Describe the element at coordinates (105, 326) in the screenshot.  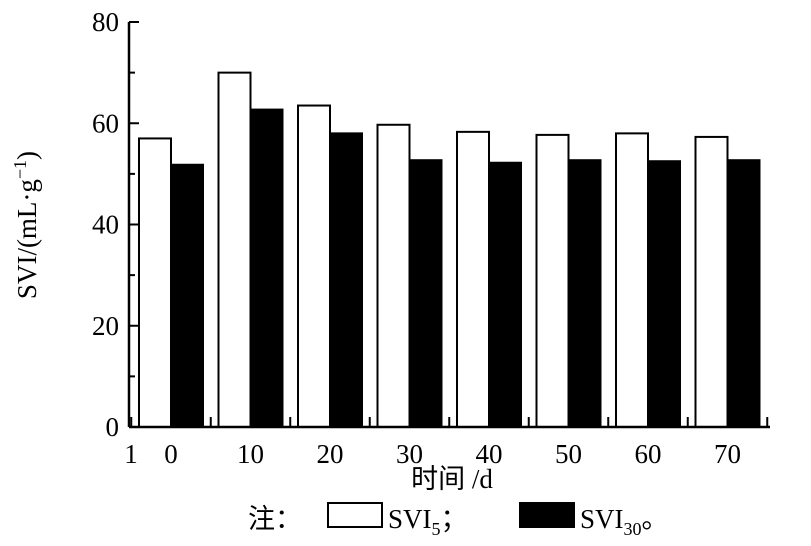
I see `y-tick-label-20: 20` at that location.